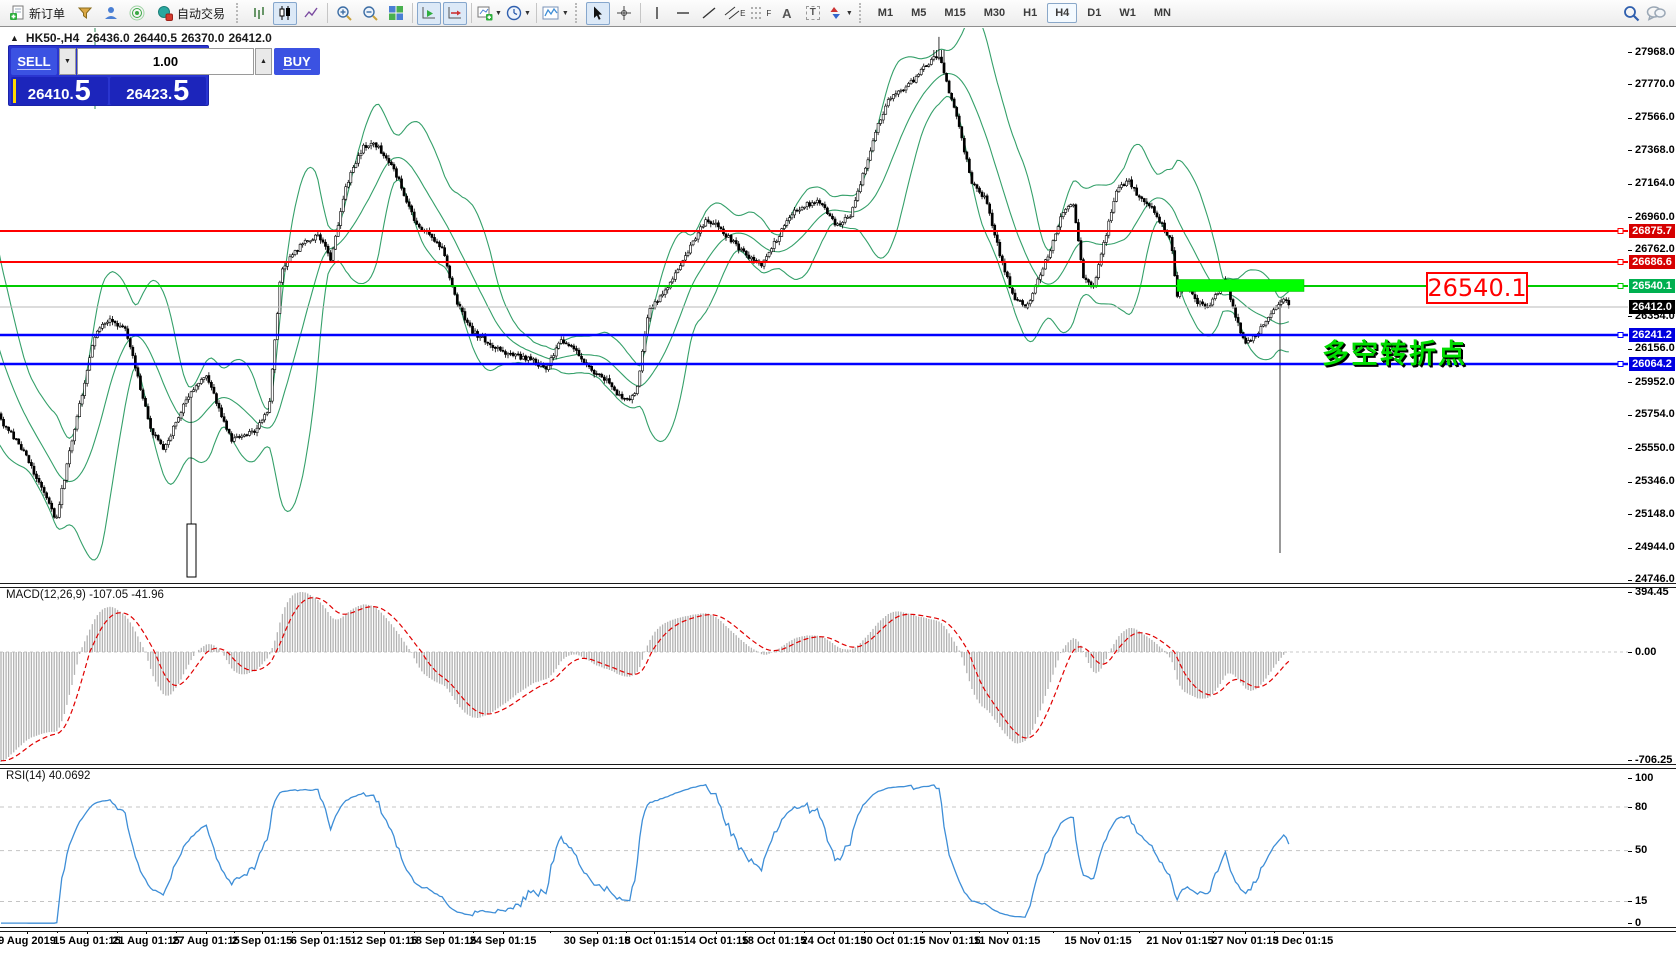  Describe the element at coordinates (550, 13) in the screenshot. I see `indicator-icon` at that location.